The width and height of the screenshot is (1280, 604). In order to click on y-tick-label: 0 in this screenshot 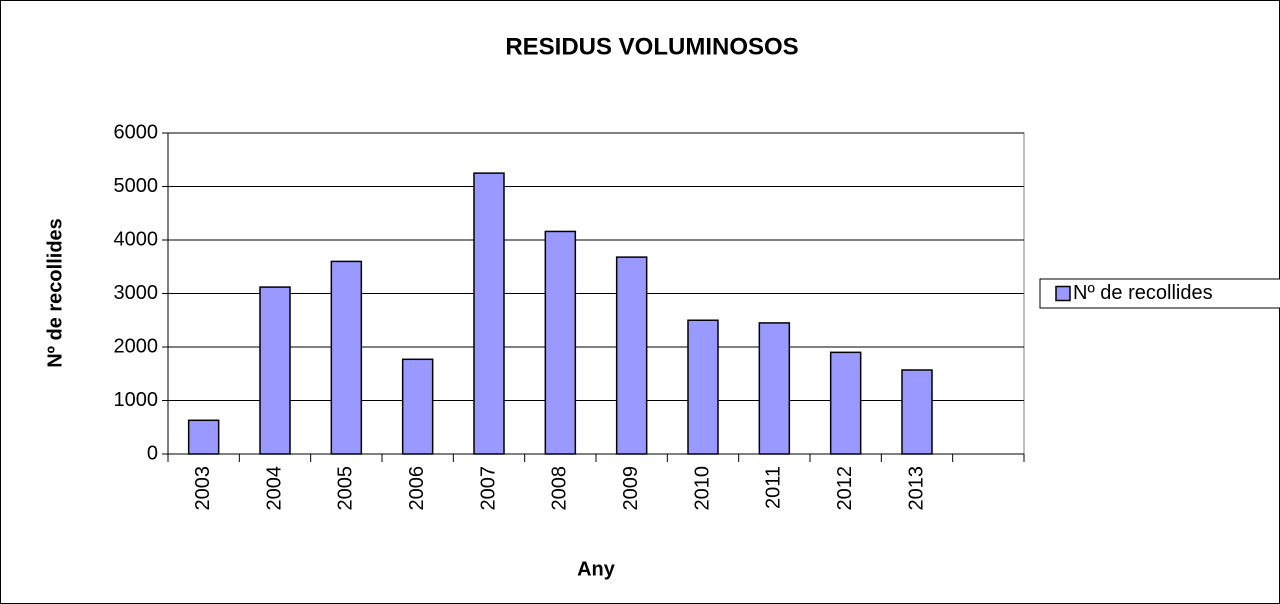, I will do `click(152, 453)`.